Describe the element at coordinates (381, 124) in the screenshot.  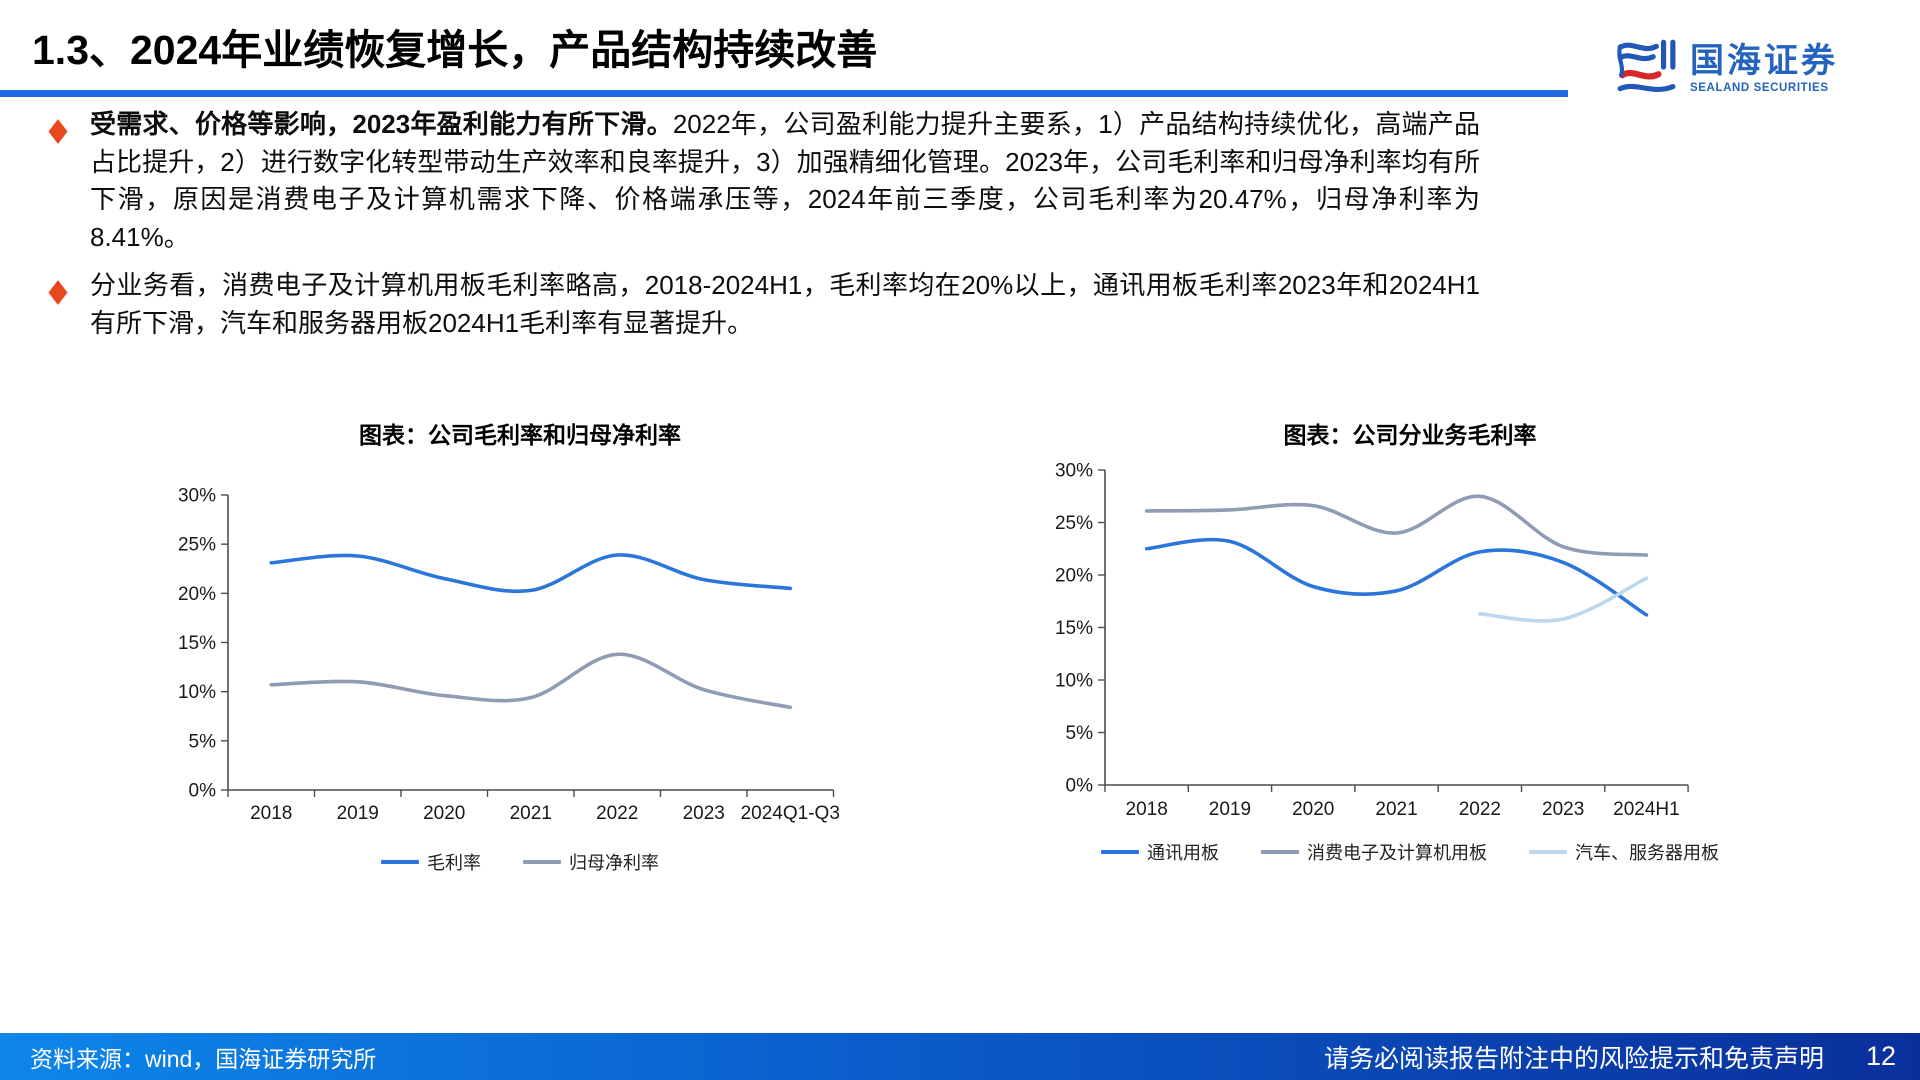
I see `bullet-lead: 受需求、价格等影响，2023年盈利能力有所下滑。` at that location.